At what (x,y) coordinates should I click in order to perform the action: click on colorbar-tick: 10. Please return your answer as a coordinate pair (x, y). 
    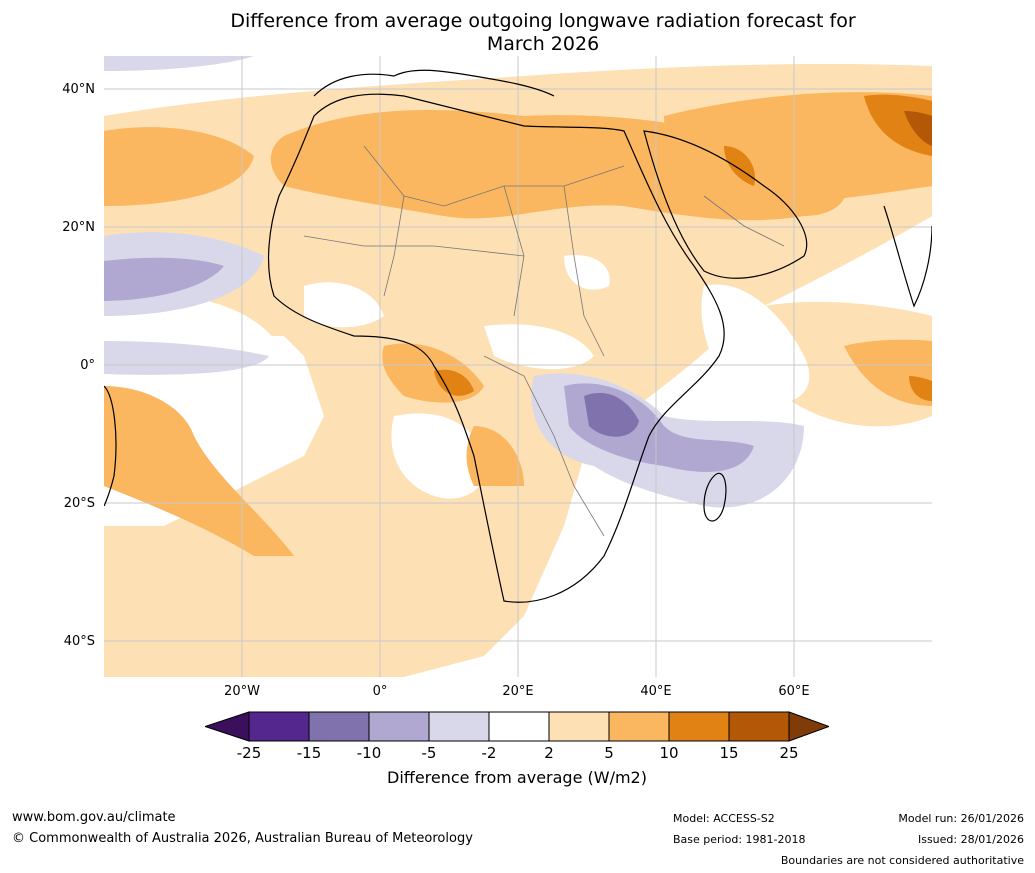
    Looking at the image, I should click on (669, 753).